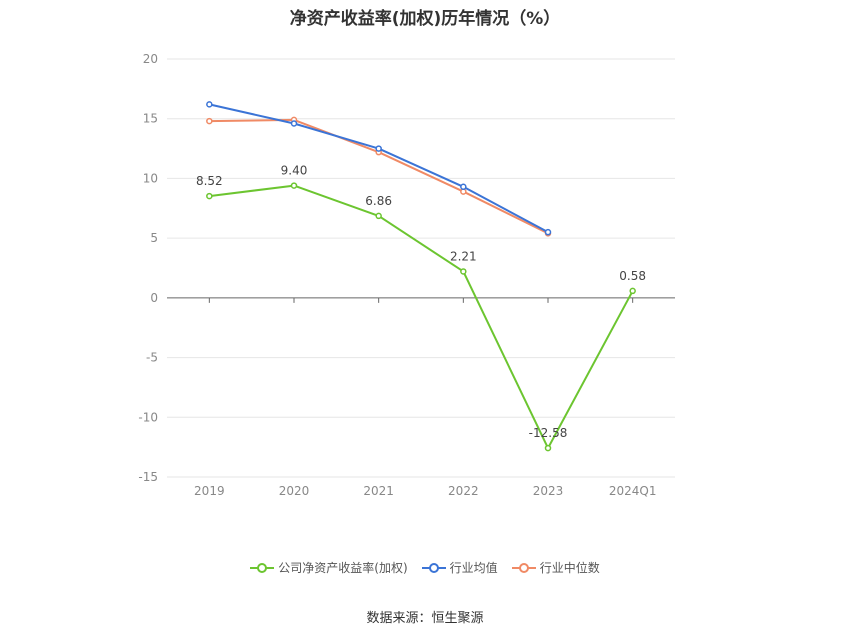 The image size is (850, 637). Describe the element at coordinates (548, 491) in the screenshot. I see `x-tick-label: 2023` at that location.